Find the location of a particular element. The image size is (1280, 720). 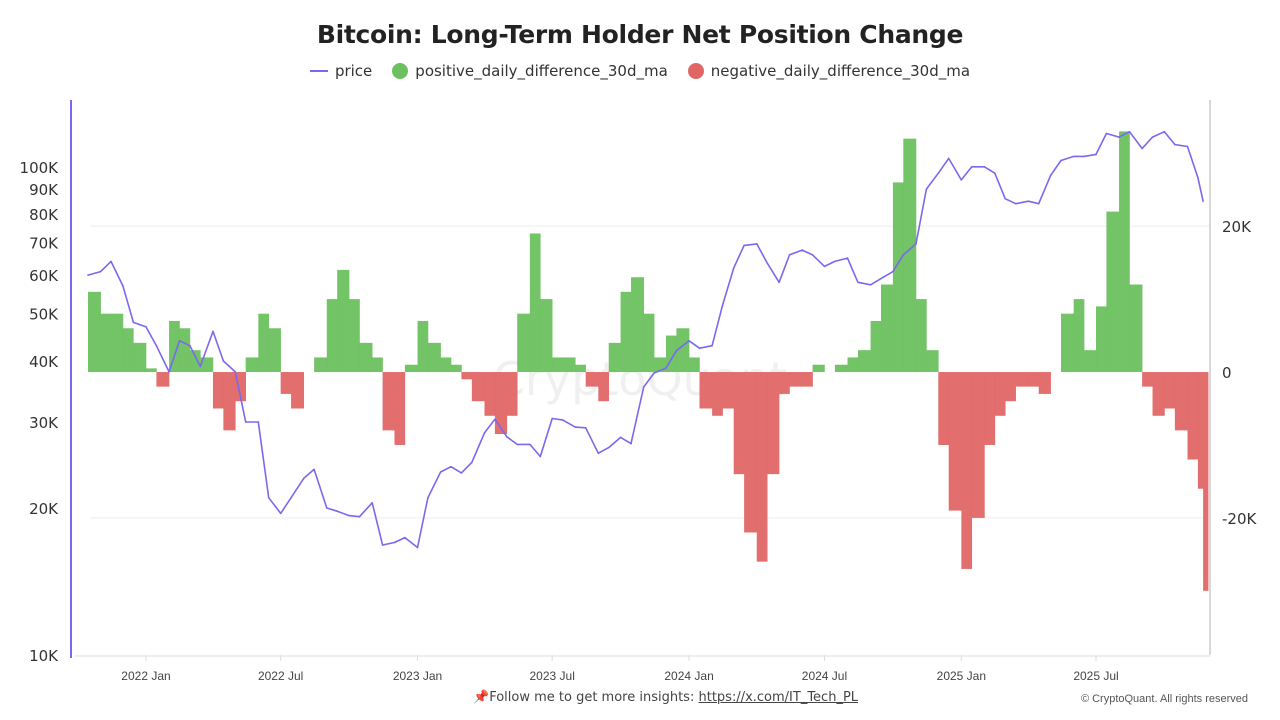

copyright: © CryptoQuant. All rights reserved is located at coordinates (1164, 699).